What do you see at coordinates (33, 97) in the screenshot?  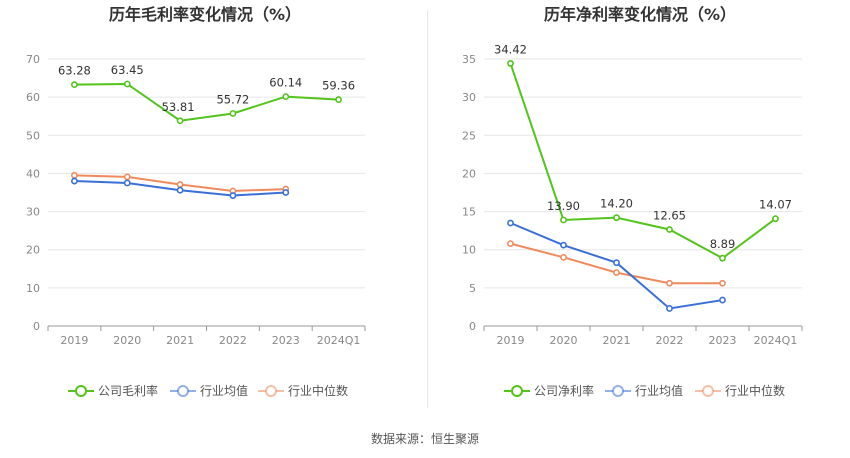 I see `y-tick-label: 60` at bounding box center [33, 97].